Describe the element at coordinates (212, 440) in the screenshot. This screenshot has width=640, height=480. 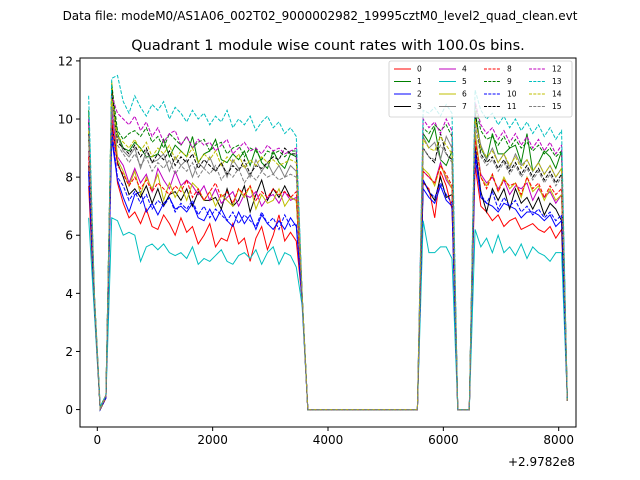
I see `x-tick-label: 2000` at that location.